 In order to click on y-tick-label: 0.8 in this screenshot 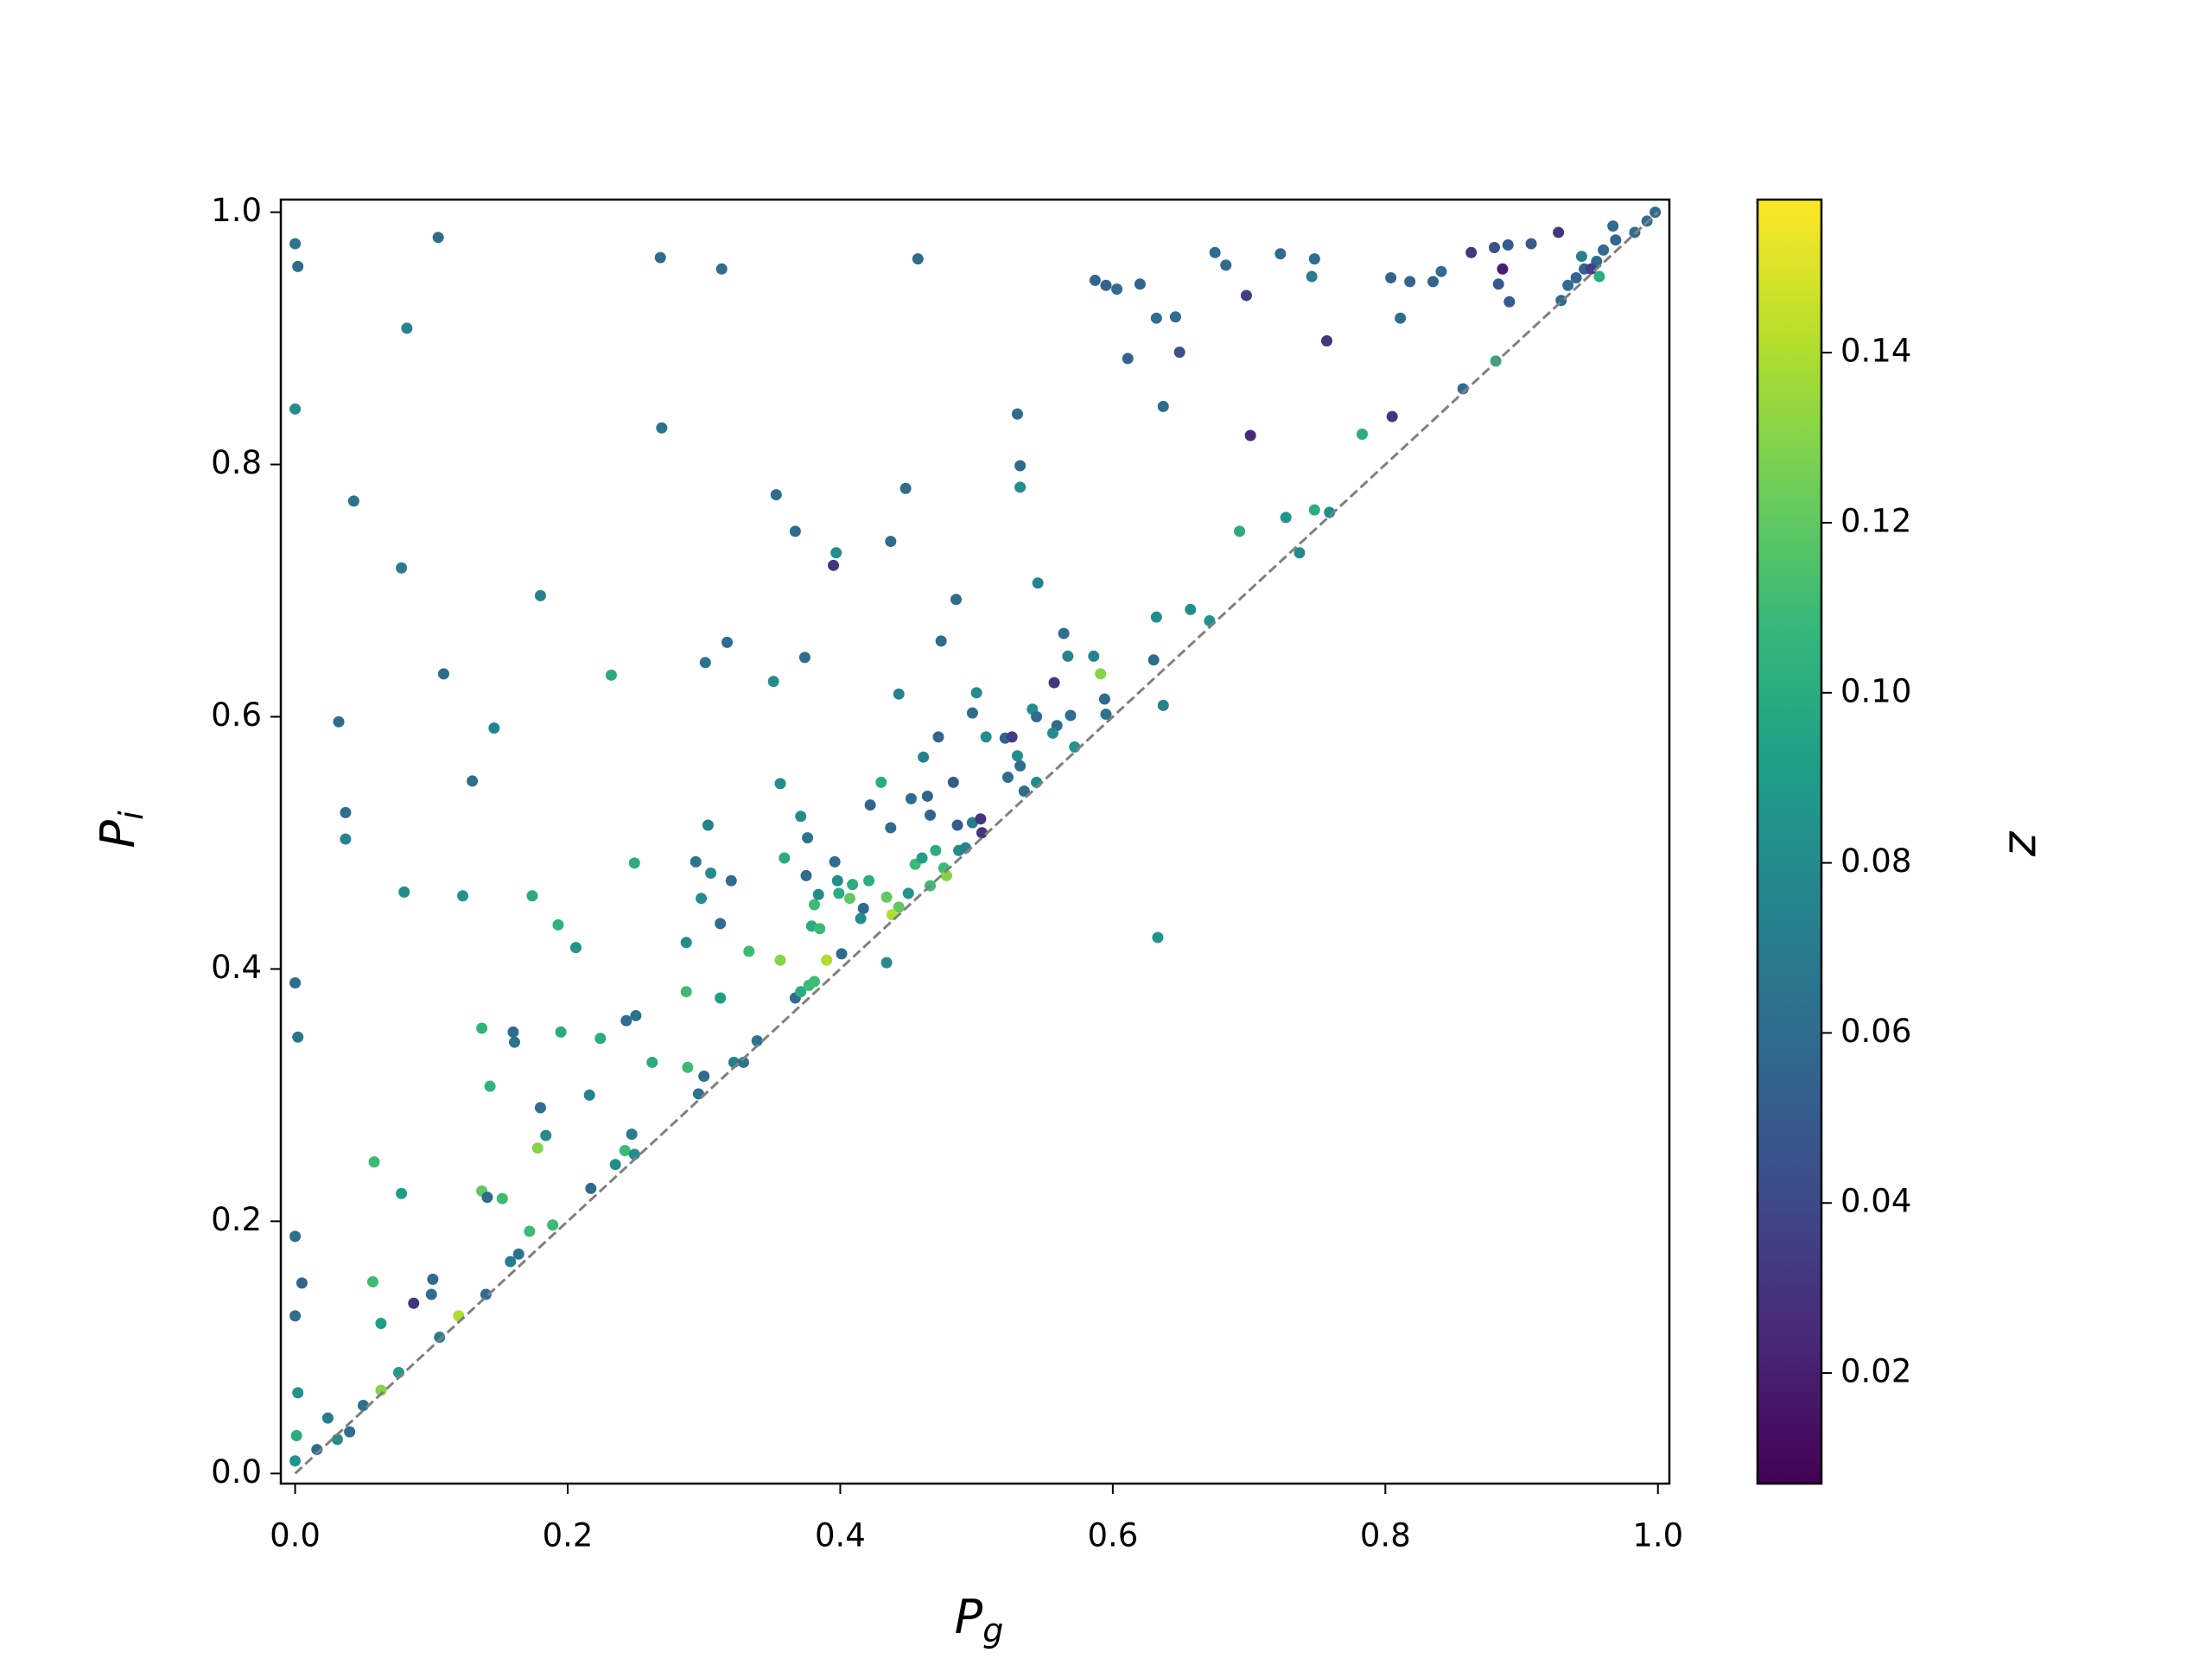, I will do `click(236, 462)`.